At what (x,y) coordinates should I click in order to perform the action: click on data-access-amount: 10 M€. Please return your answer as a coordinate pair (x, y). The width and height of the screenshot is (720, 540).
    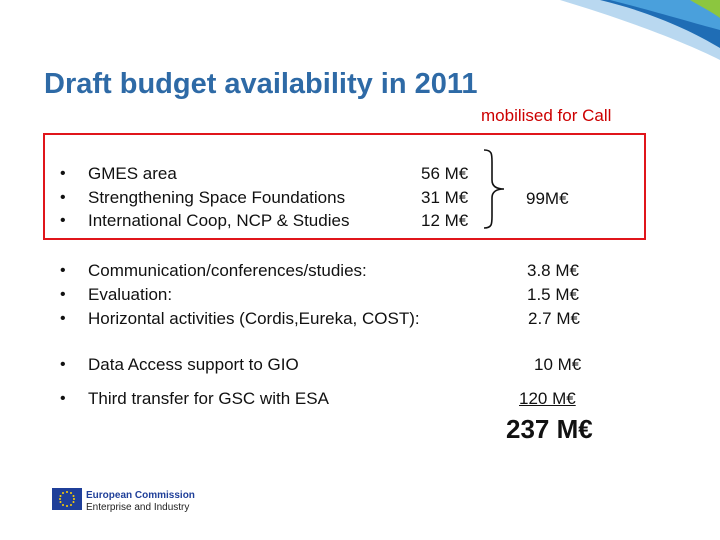
    Looking at the image, I should click on (558, 364).